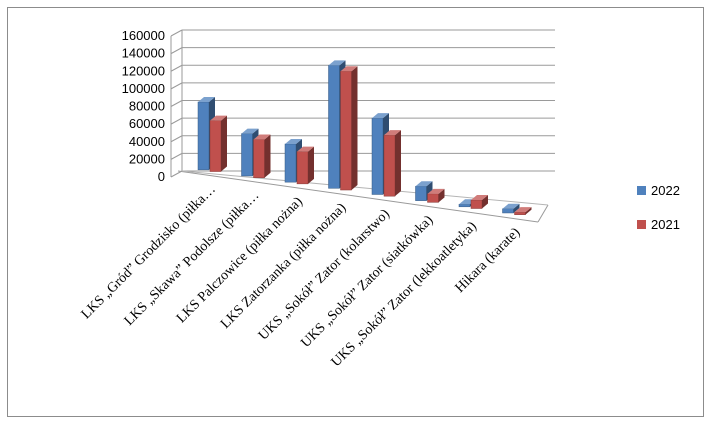 The image size is (712, 423). What do you see at coordinates (143, 53) in the screenshot?
I see `y-tick-label: 140000` at bounding box center [143, 53].